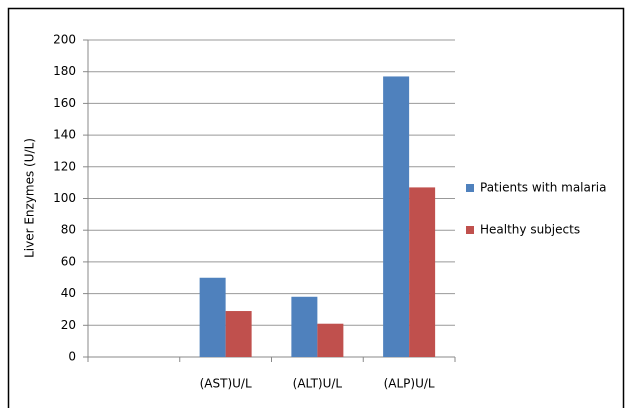 The height and width of the screenshot is (408, 629). I want to click on y-tick-label: 140, so click(64, 135).